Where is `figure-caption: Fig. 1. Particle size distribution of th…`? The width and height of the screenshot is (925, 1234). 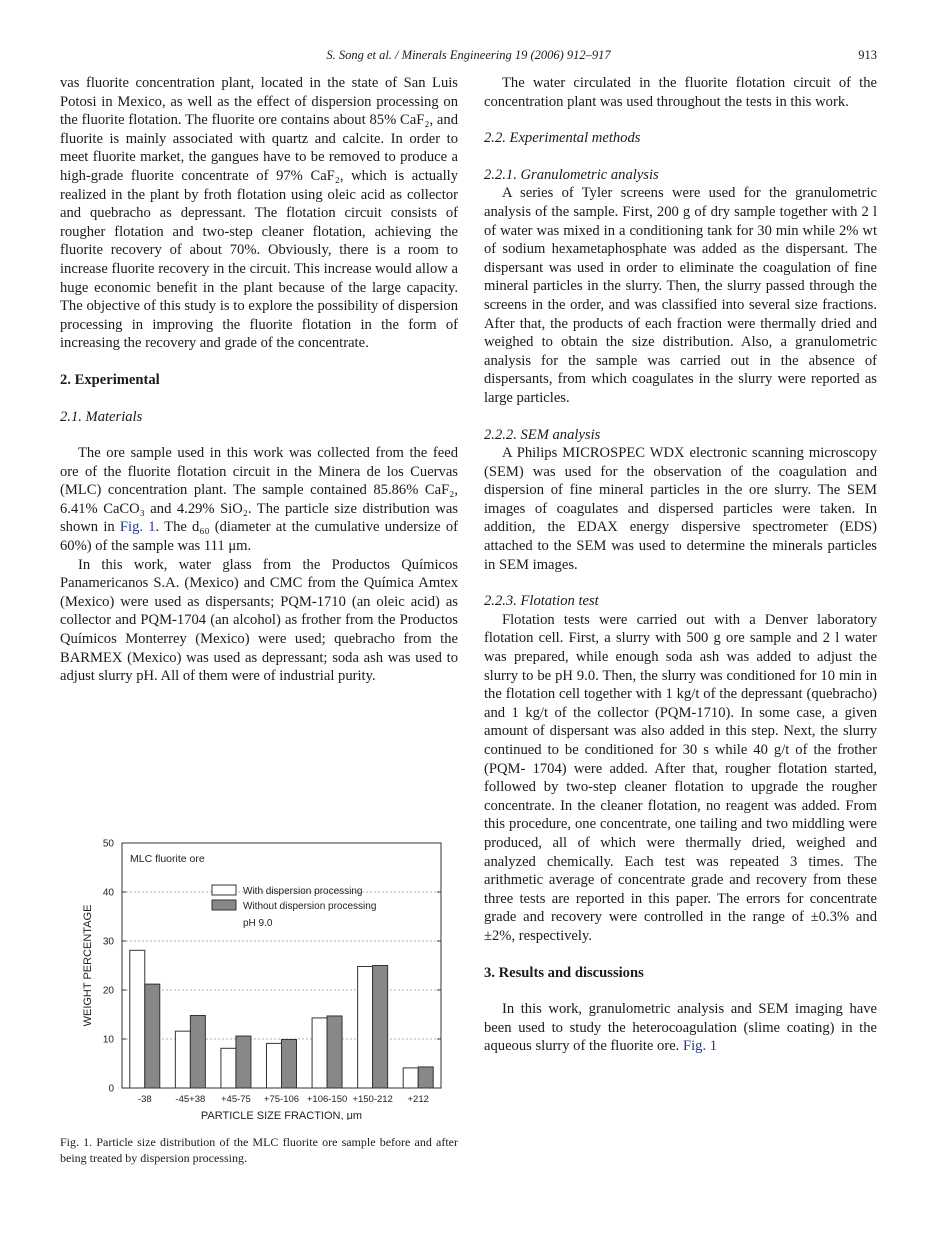 figure-caption: Fig. 1. Particle size distribution of th… is located at coordinates (259, 1150).